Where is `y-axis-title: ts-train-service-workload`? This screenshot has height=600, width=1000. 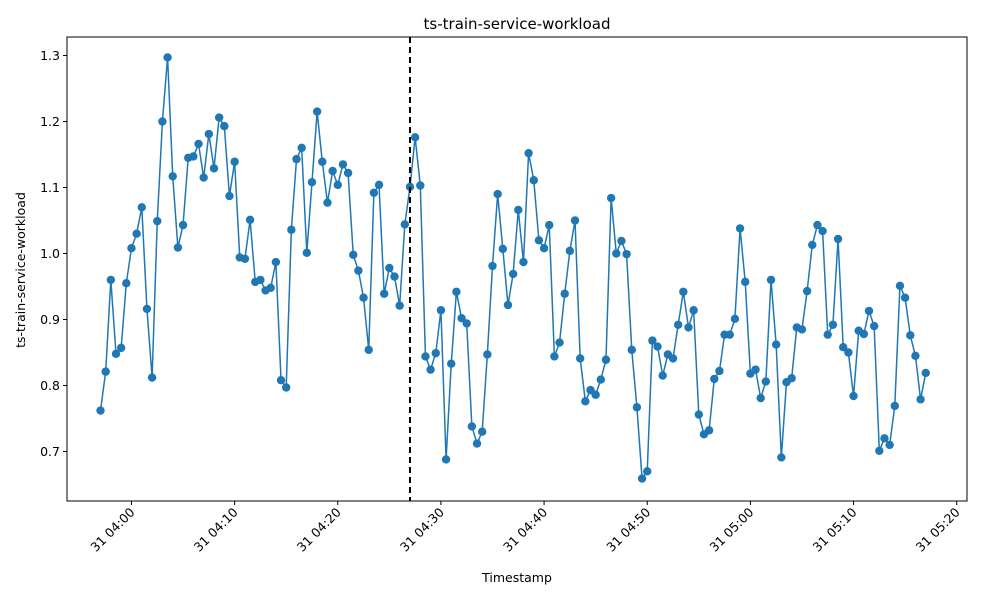
y-axis-title: ts-train-service-workload is located at coordinates (20, 270).